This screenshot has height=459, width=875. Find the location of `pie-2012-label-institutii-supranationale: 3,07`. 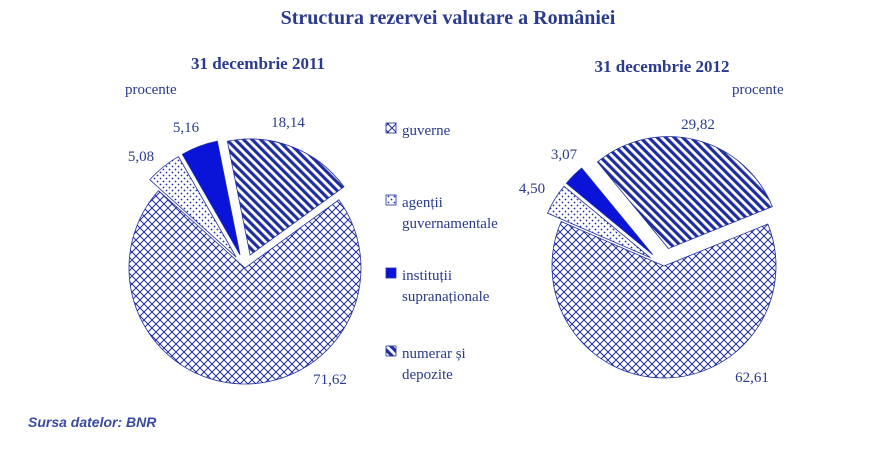

pie-2012-label-institutii-supranationale: 3,07 is located at coordinates (564, 155).